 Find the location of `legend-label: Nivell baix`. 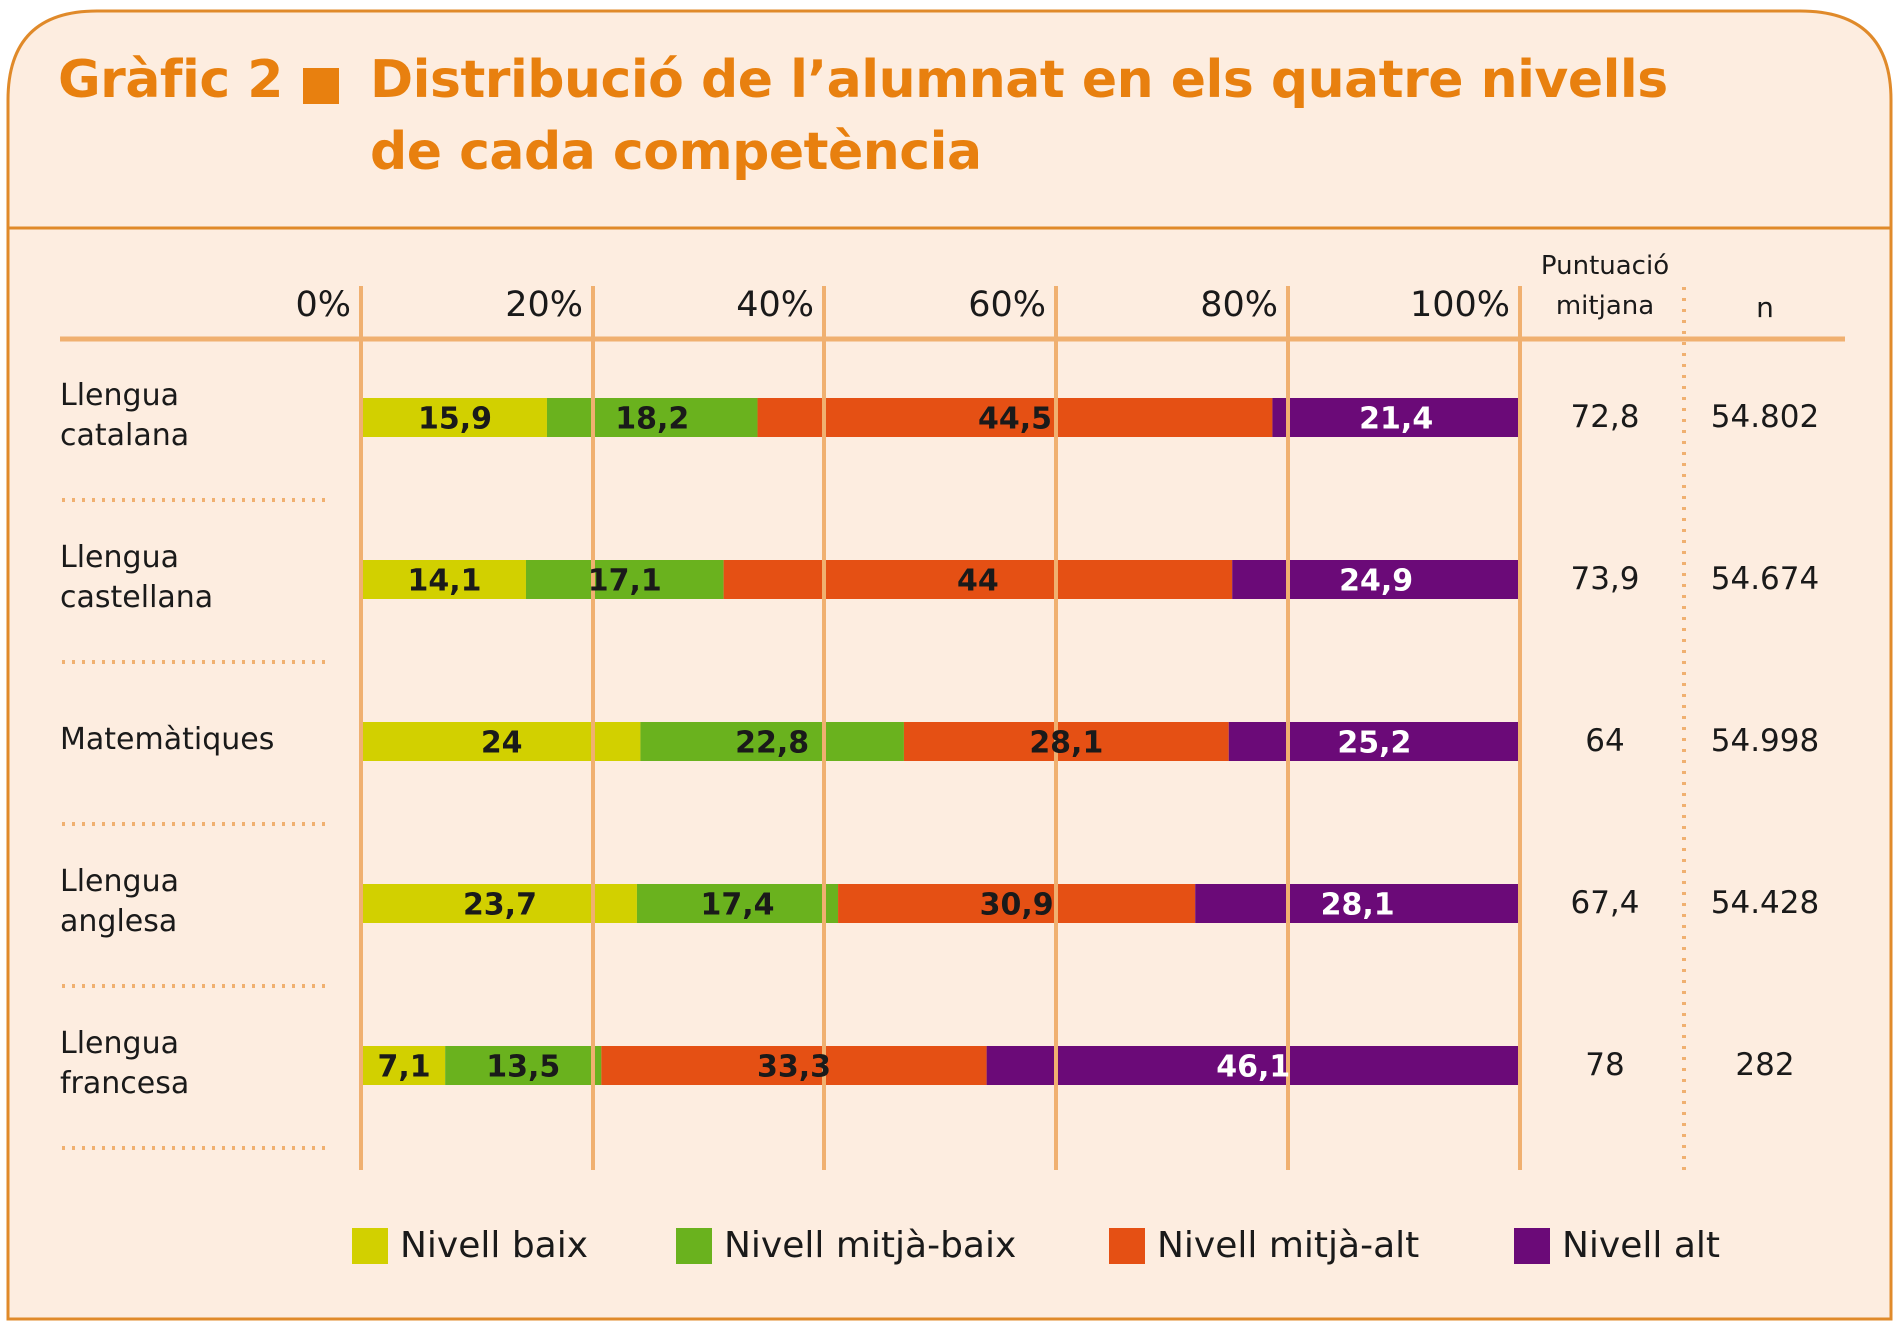

legend-label: Nivell baix is located at coordinates (494, 1245).